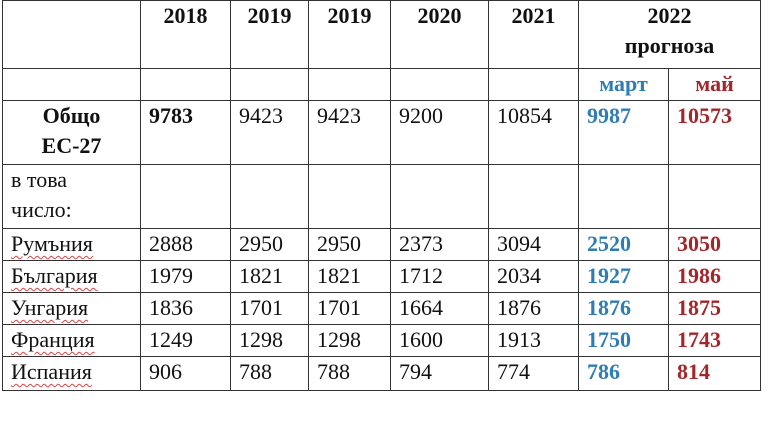 The width and height of the screenshot is (768, 432). Describe the element at coordinates (714, 84) in the screenshot. I see `subcolumn-header: май` at that location.